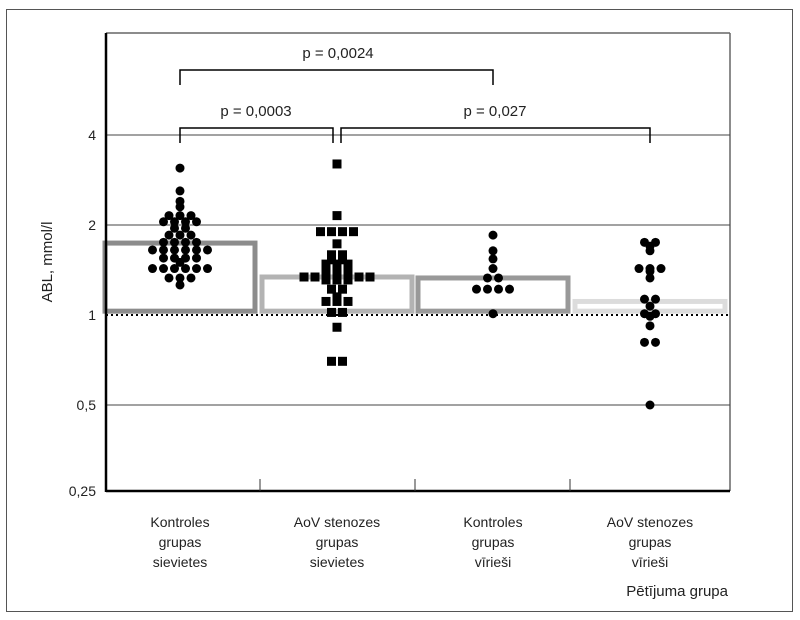 This screenshot has height=620, width=800. Describe the element at coordinates (677, 591) in the screenshot. I see `x-axis-label: Pētījuma grupa` at that location.